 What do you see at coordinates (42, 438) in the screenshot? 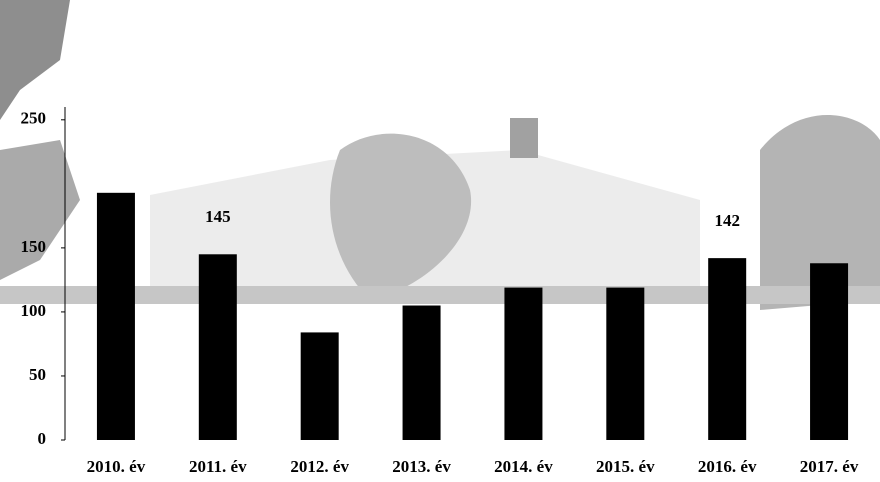
I see `y-tick-label: 0` at bounding box center [42, 438].